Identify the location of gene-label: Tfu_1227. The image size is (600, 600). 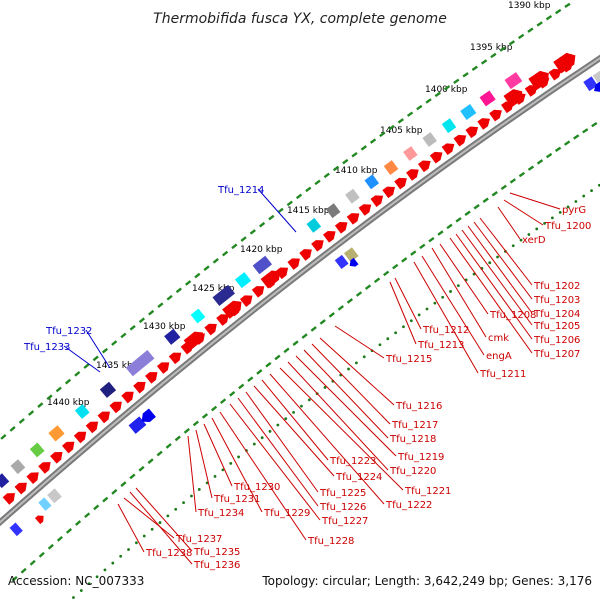
(344, 521).